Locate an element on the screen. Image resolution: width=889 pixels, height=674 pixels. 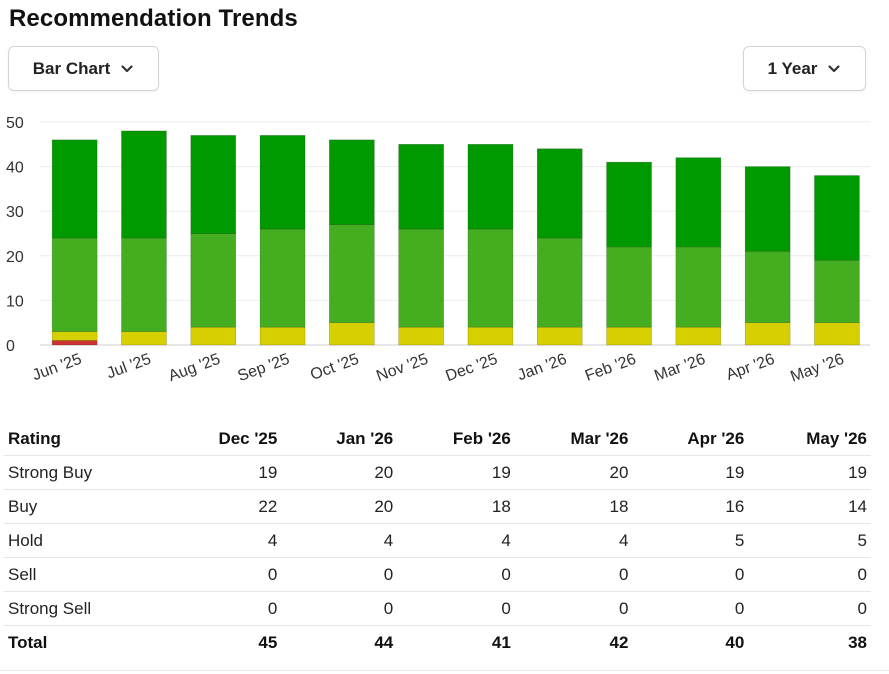
row-label: Hold is located at coordinates (83, 540).